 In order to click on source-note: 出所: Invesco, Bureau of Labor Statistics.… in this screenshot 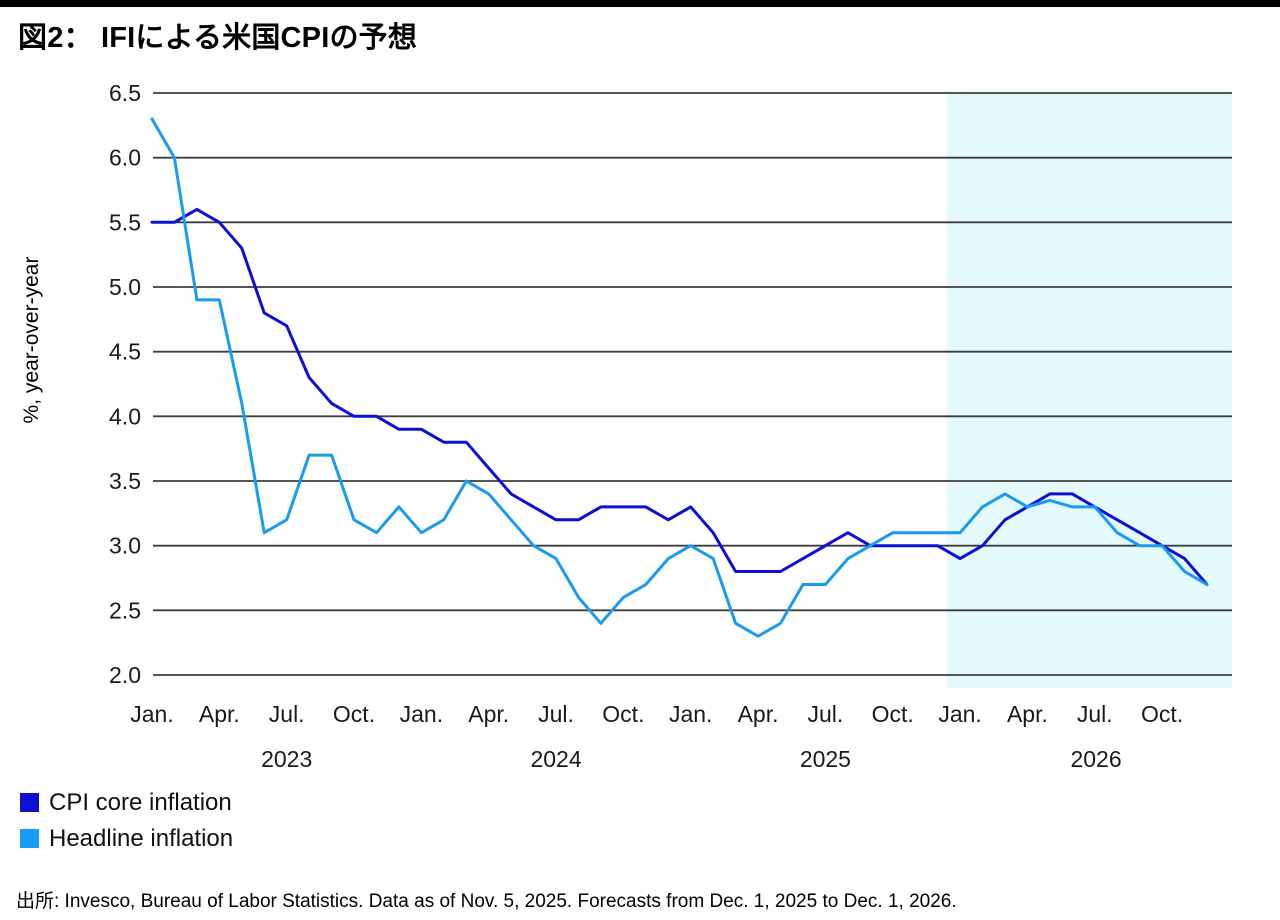, I will do `click(486, 901)`.